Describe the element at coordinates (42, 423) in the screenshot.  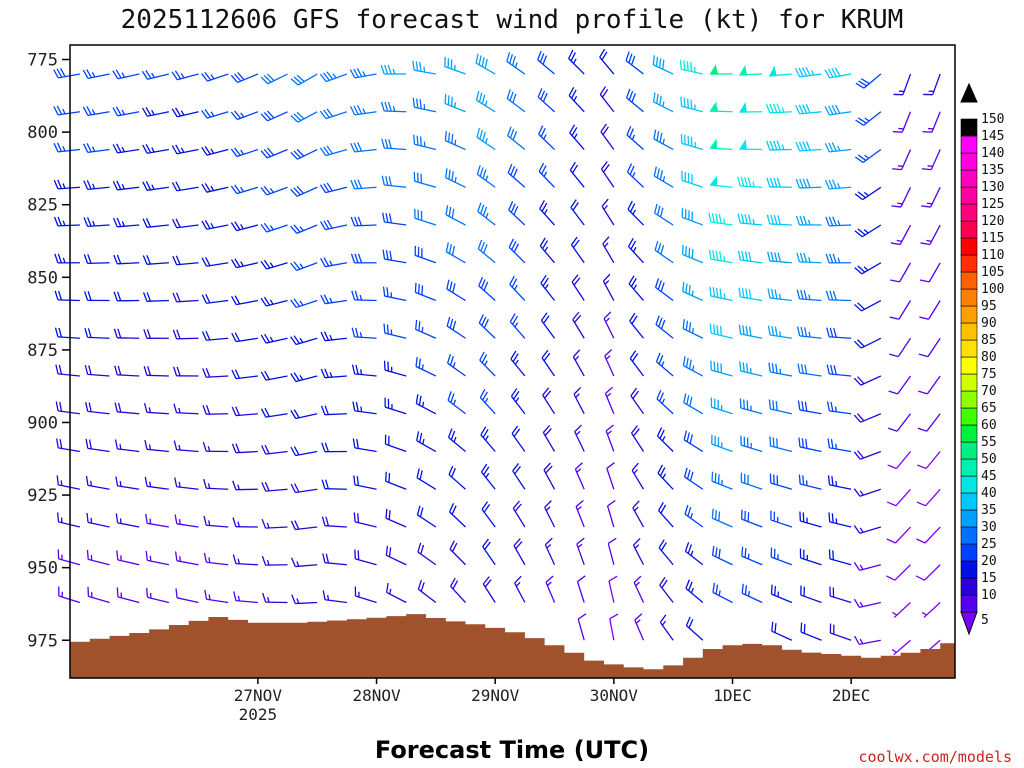
I see `y-tick-label: 900` at that location.